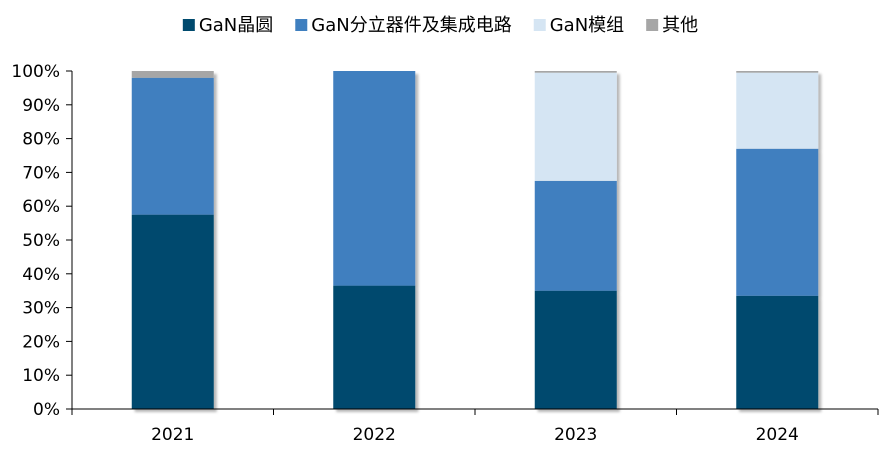 The height and width of the screenshot is (452, 881). What do you see at coordinates (575, 435) in the screenshot?
I see `x-tick-label: 2023` at bounding box center [575, 435].